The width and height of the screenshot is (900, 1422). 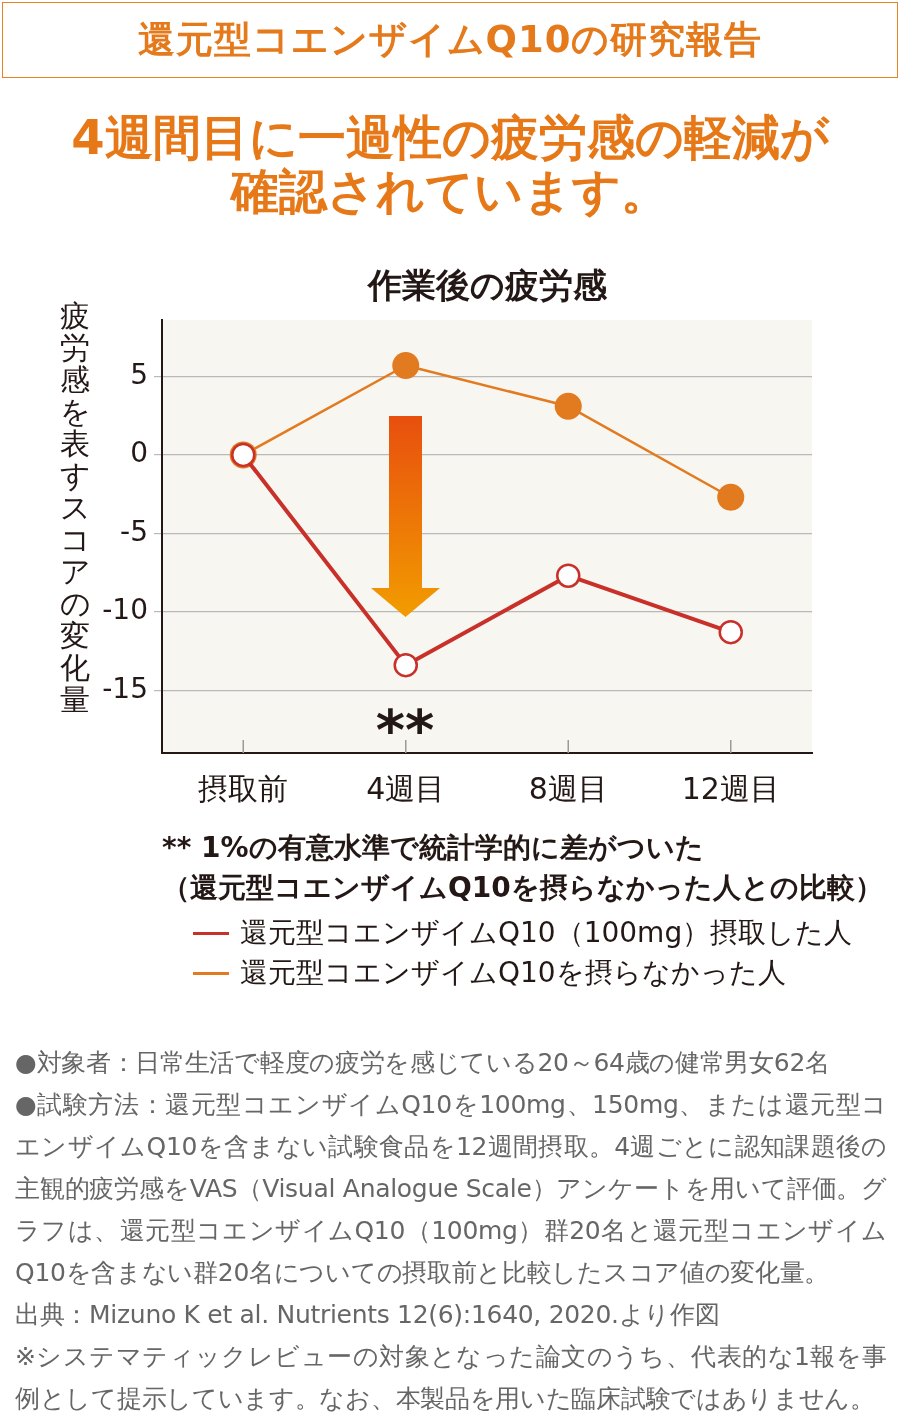 What do you see at coordinates (513, 973) in the screenshot?
I see `legend-label: 還元型コエンザイムQ10を摂らなかった人` at bounding box center [513, 973].